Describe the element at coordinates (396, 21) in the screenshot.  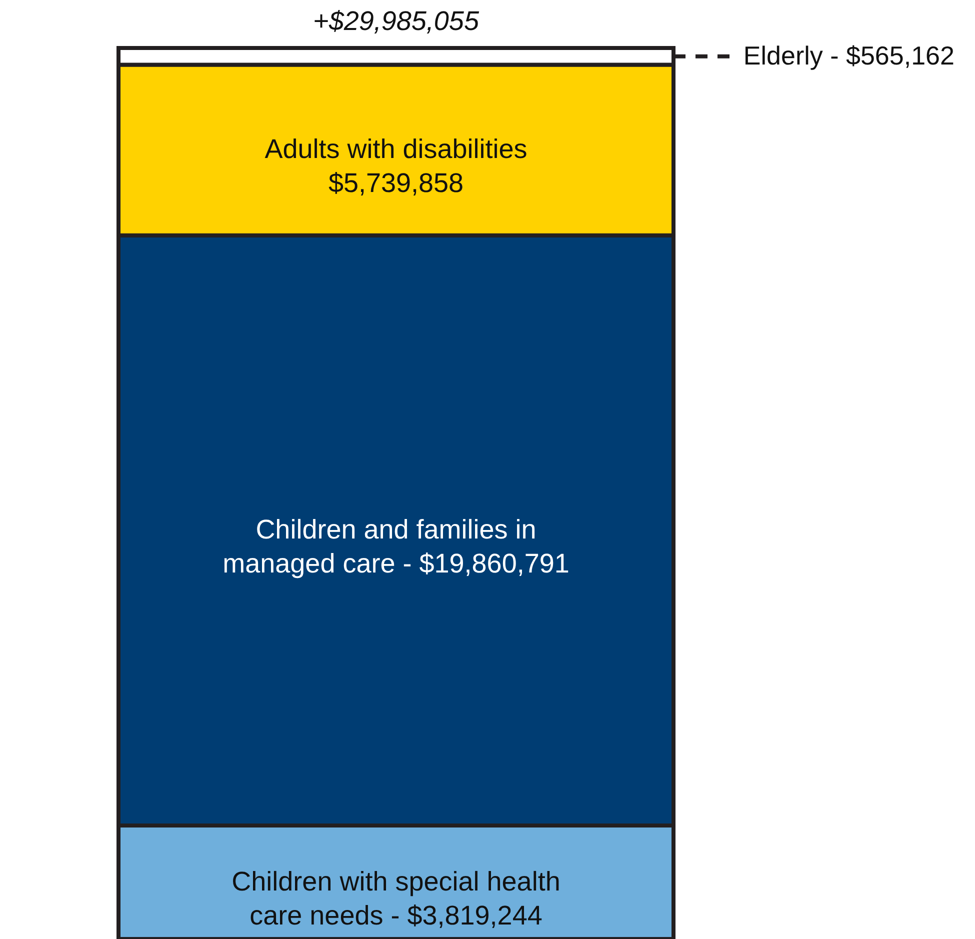
I see `total-label: +$29,985,055` at that location.